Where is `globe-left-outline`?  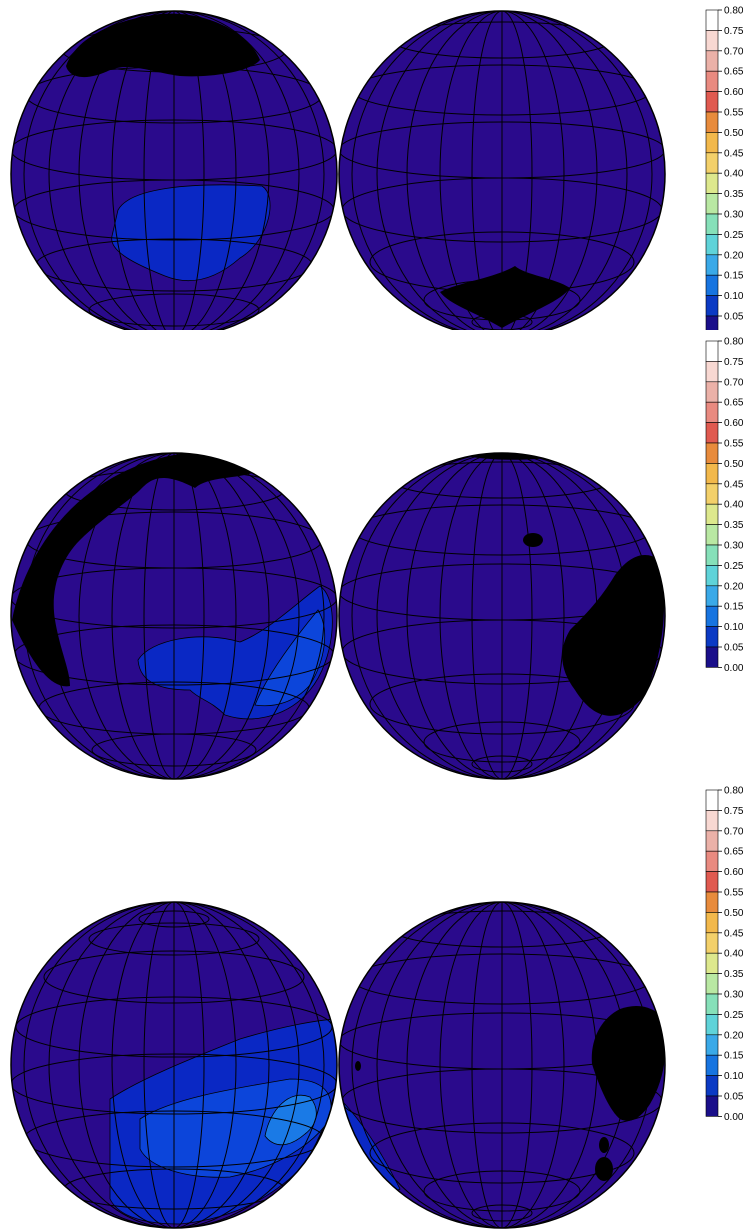 globe-left-outline is located at coordinates (174, 616).